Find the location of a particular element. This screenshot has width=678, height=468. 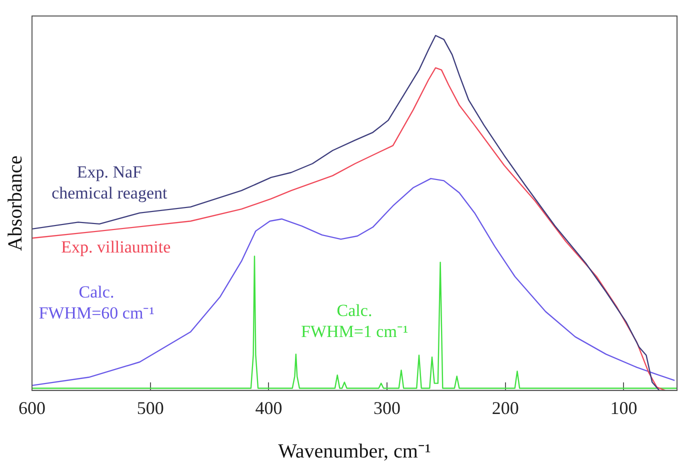

series-label: Calc. FWHM=60 cm⁻¹ is located at coordinates (96, 302).